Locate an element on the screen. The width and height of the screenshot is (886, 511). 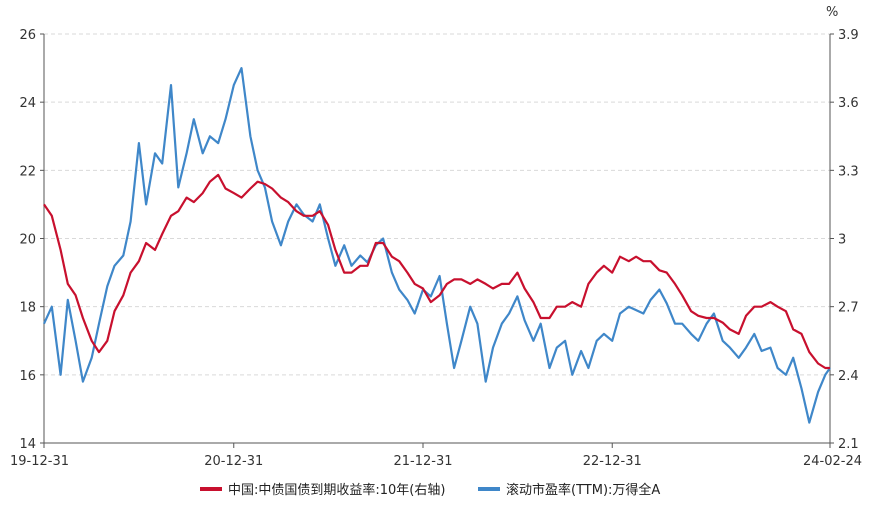
left-tick-label: 14 is located at coordinates (27, 444).